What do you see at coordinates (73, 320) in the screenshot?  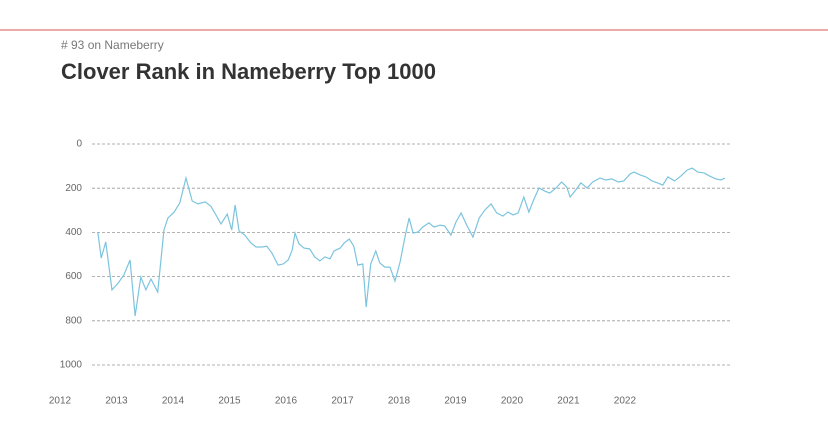 I see `y-tick-label: 800` at bounding box center [73, 320].